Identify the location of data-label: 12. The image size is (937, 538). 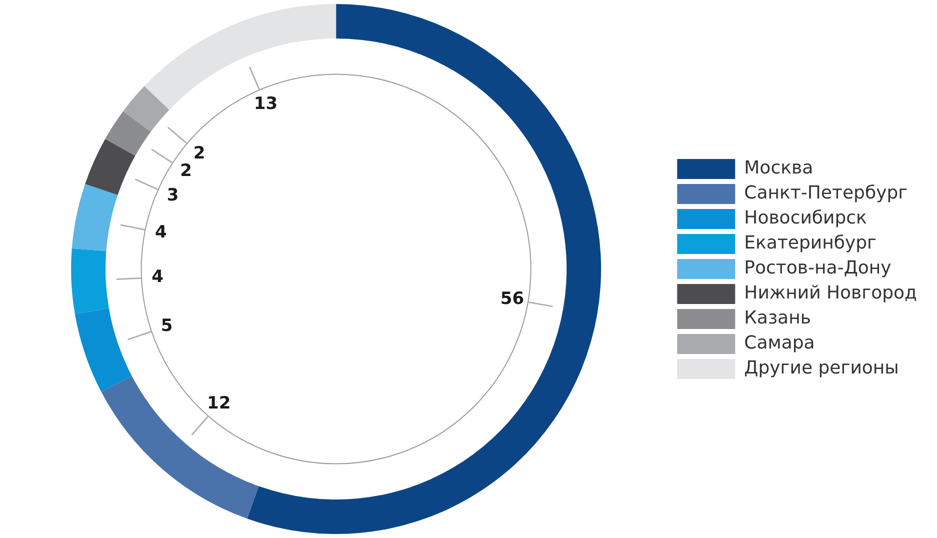
(218, 403).